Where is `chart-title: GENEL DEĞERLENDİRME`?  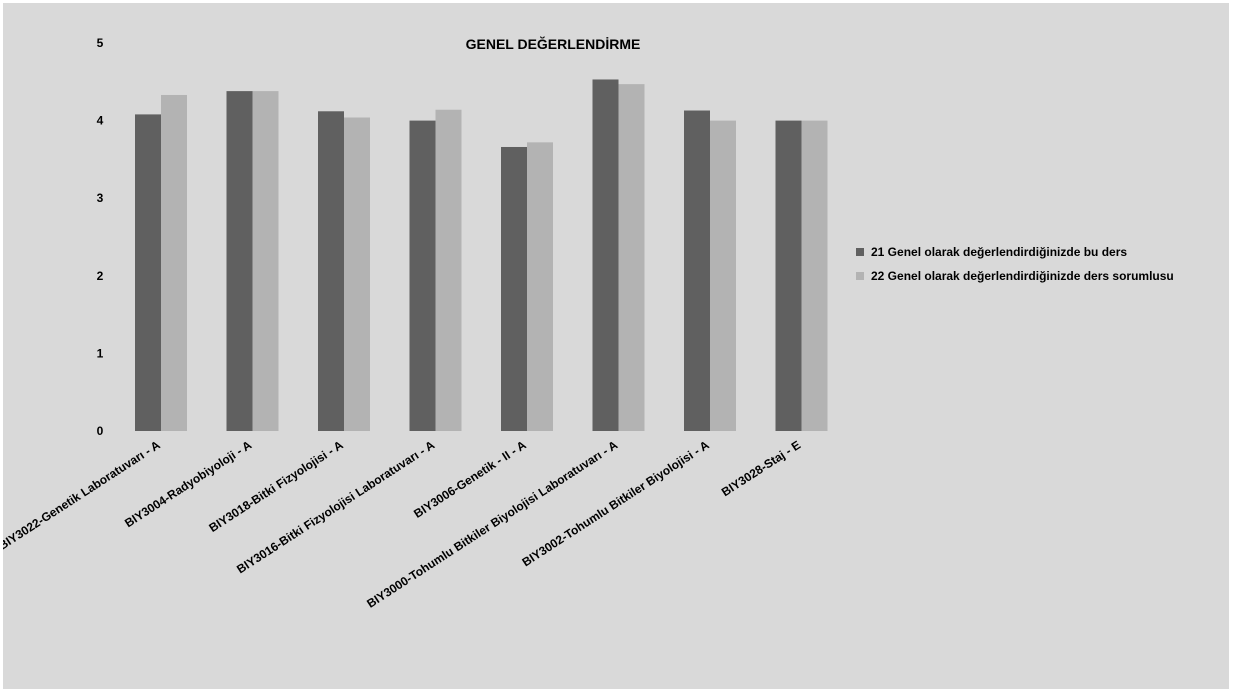
chart-title: GENEL DEĞERLENDİRME is located at coordinates (553, 43).